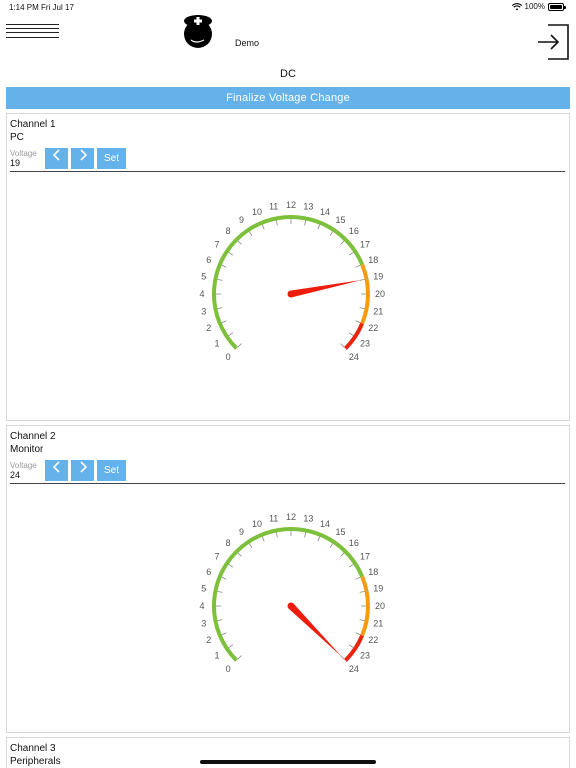 The height and width of the screenshot is (768, 576). What do you see at coordinates (15, 475) in the screenshot?
I see `voltage-input: 24` at bounding box center [15, 475].